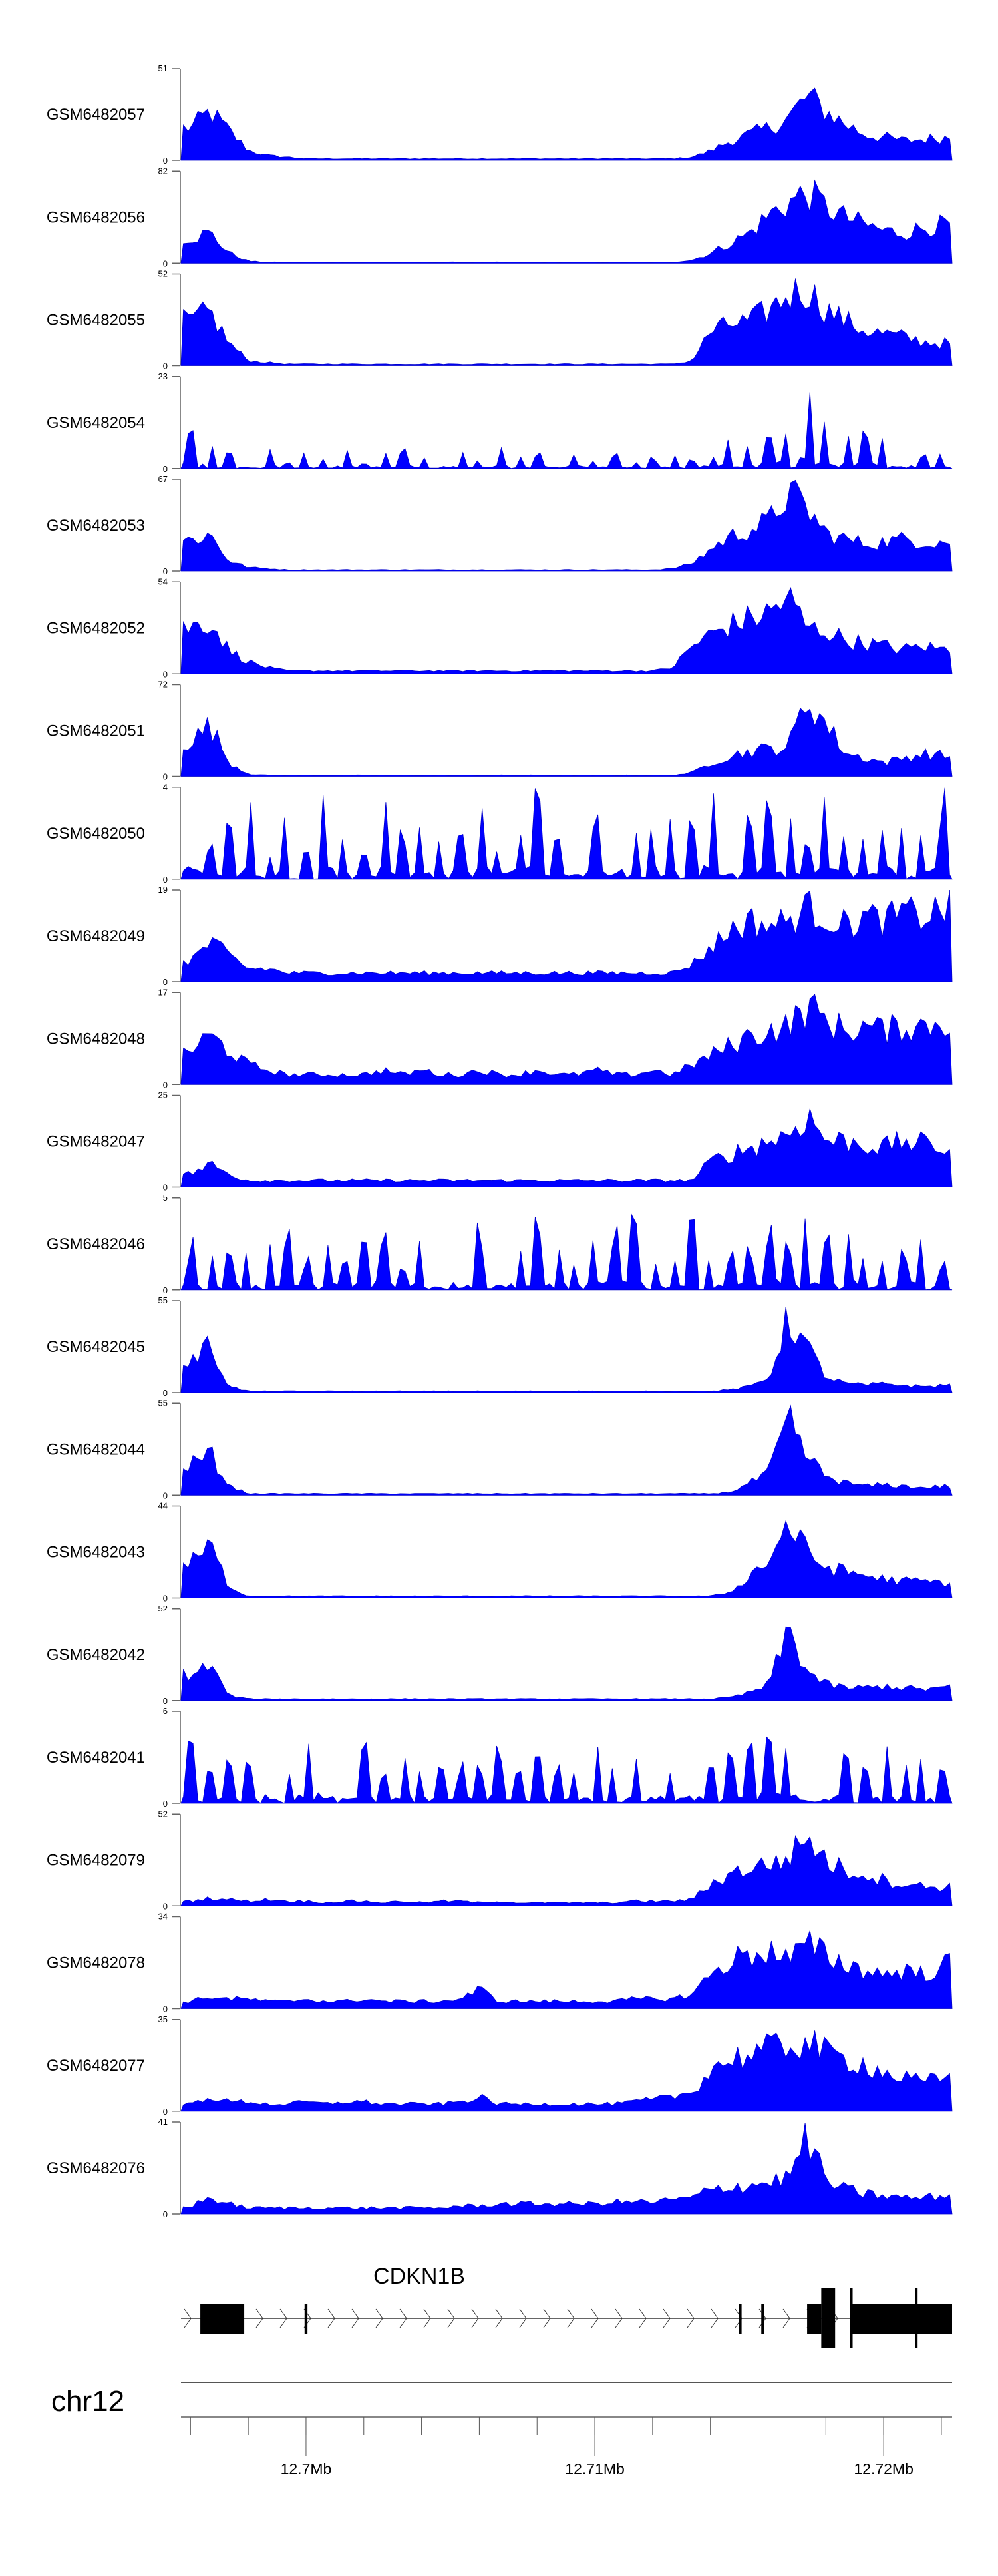 The width and height of the screenshot is (998, 2576). I want to click on axis-tick-label: 12.71Mb, so click(595, 2468).